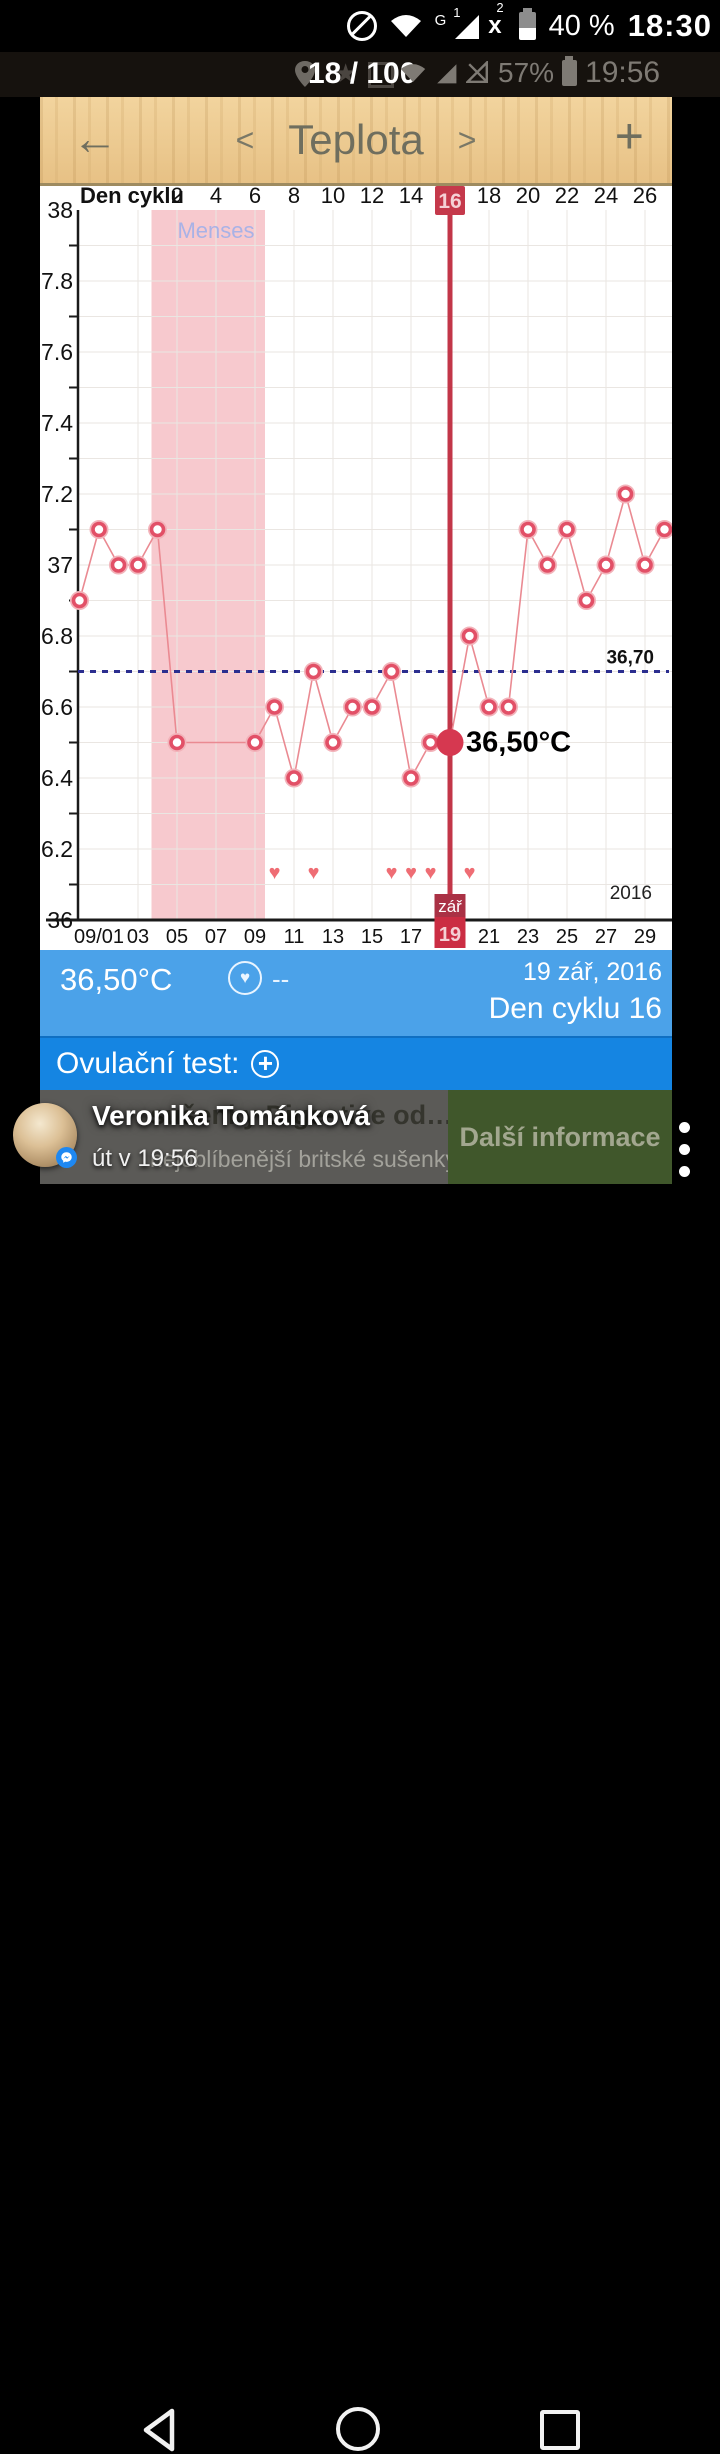 Image resolution: width=720 pixels, height=2454 pixels. I want to click on bottom-axis-tick: 23, so click(528, 937).